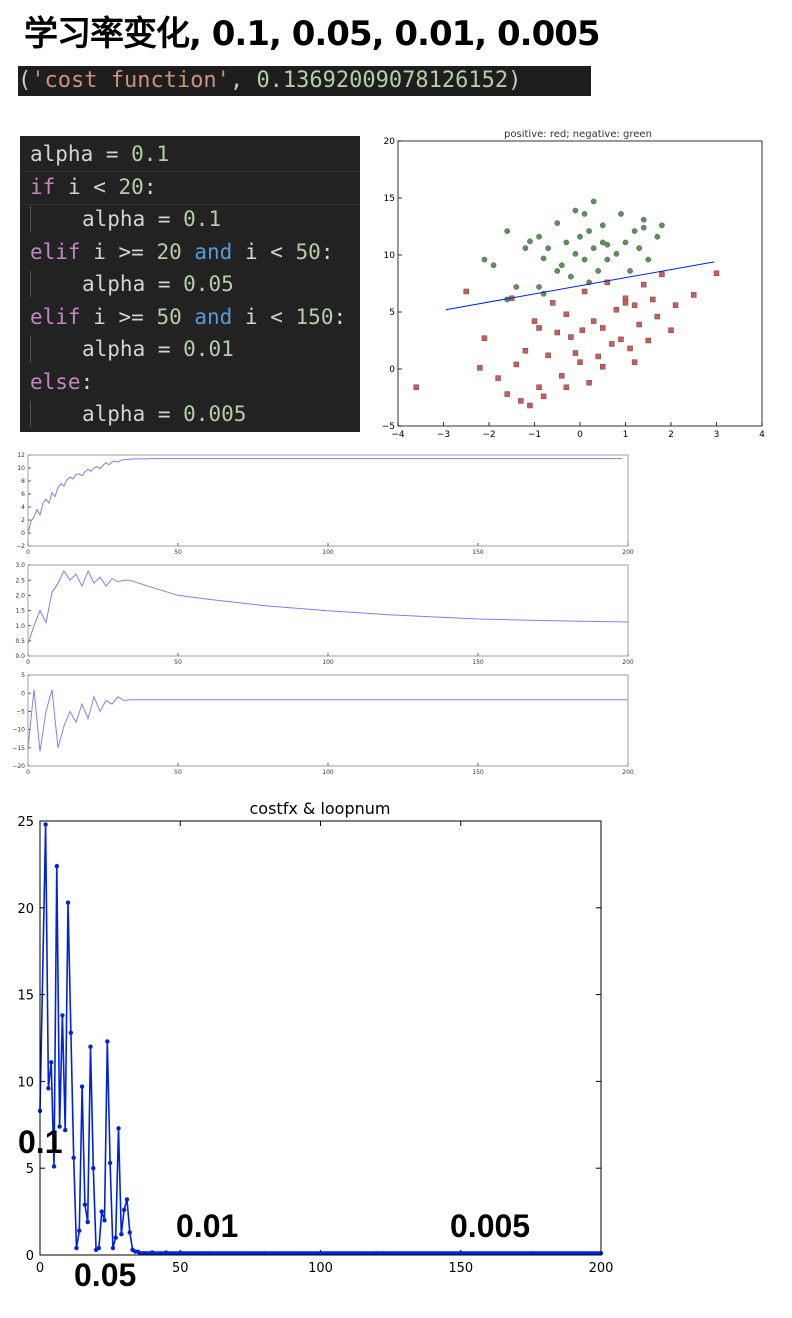  I want to click on x-tick-label: −4, so click(398, 435).